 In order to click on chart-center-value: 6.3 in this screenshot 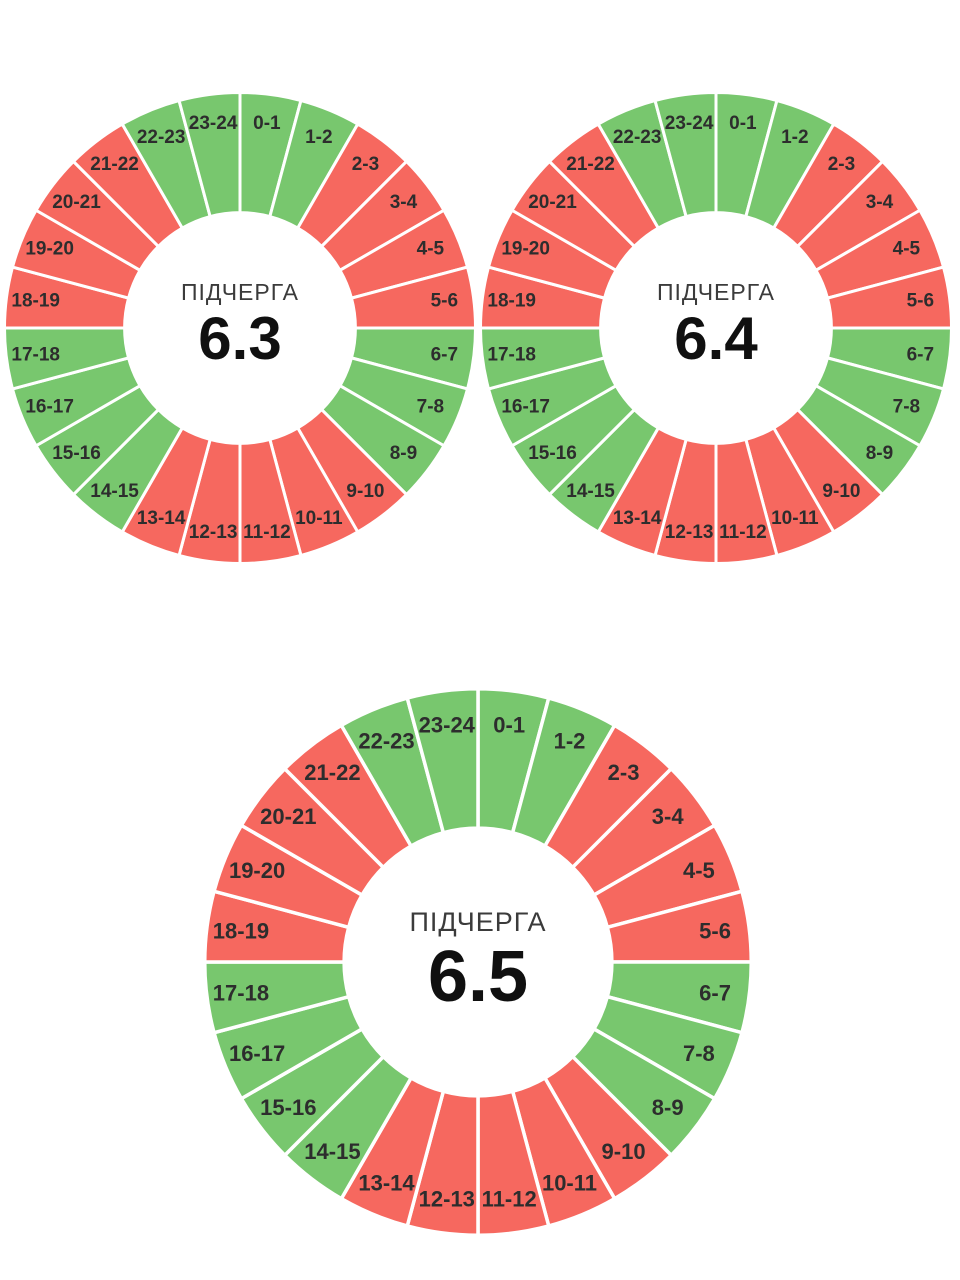, I will do `click(240, 338)`.